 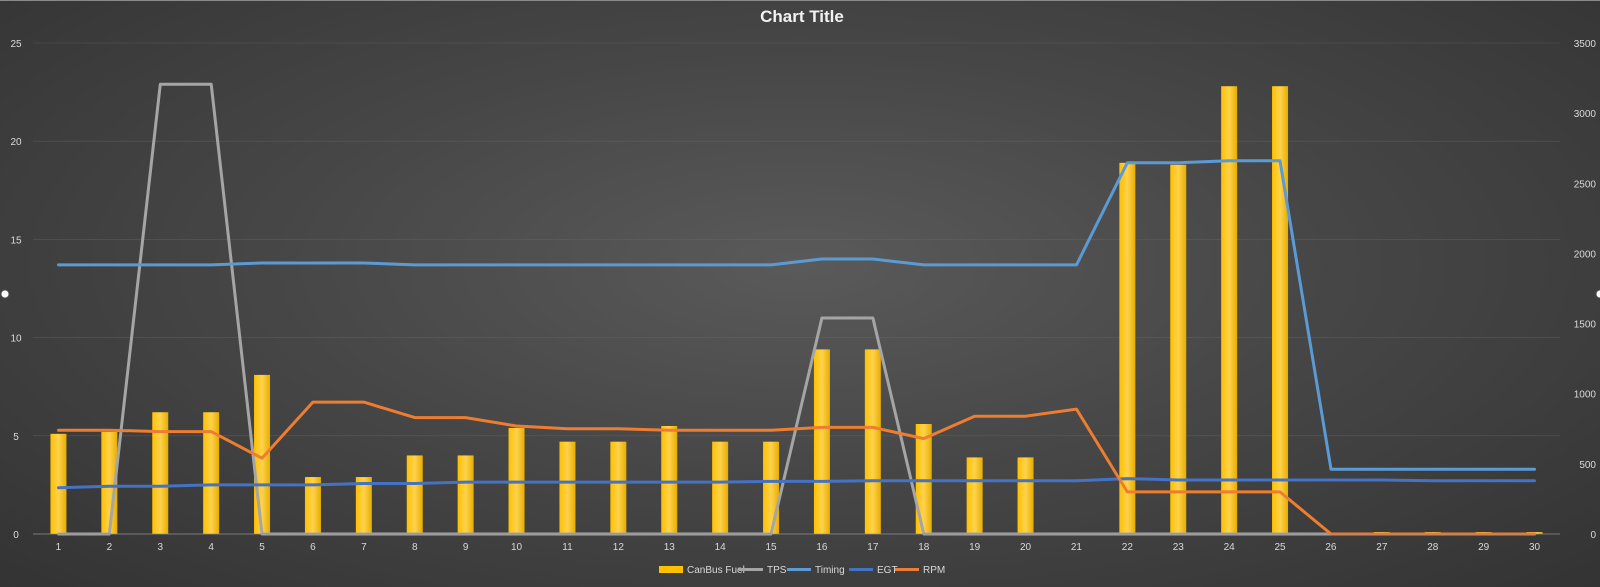 I want to click on x-tick-label: 16, so click(x=822, y=547).